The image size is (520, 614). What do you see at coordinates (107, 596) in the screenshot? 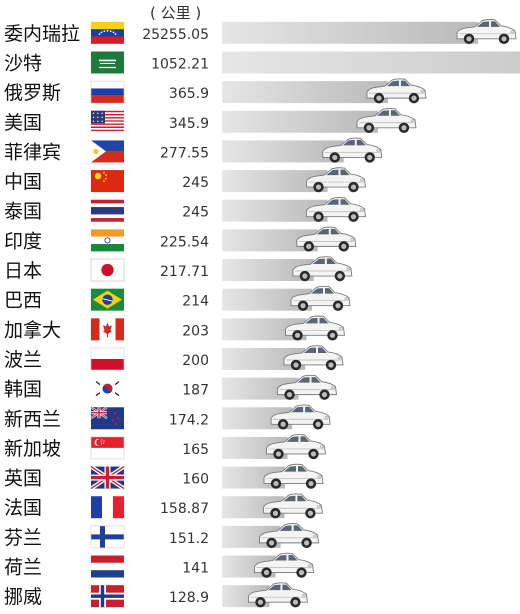
I see `norway-flag` at bounding box center [107, 596].